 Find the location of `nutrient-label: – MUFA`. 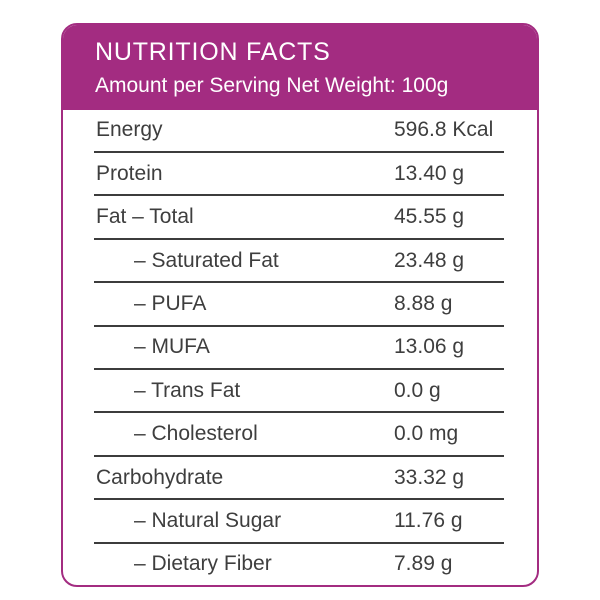

nutrient-label: – MUFA is located at coordinates (172, 347).